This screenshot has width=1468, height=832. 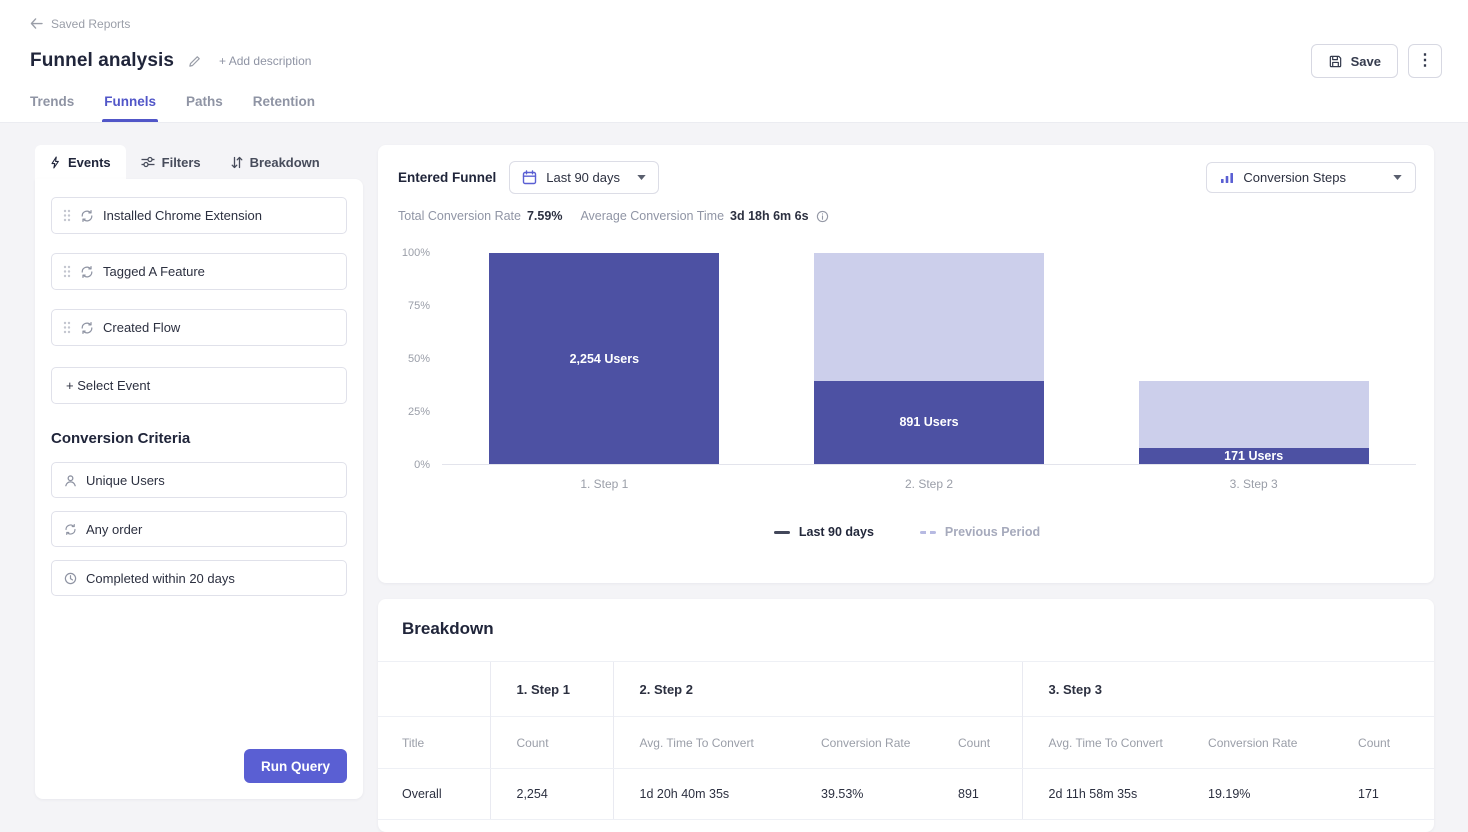 I want to click on x-axis: 1. Step 1 2. Step 2 3. Step 3, so click(x=929, y=484).